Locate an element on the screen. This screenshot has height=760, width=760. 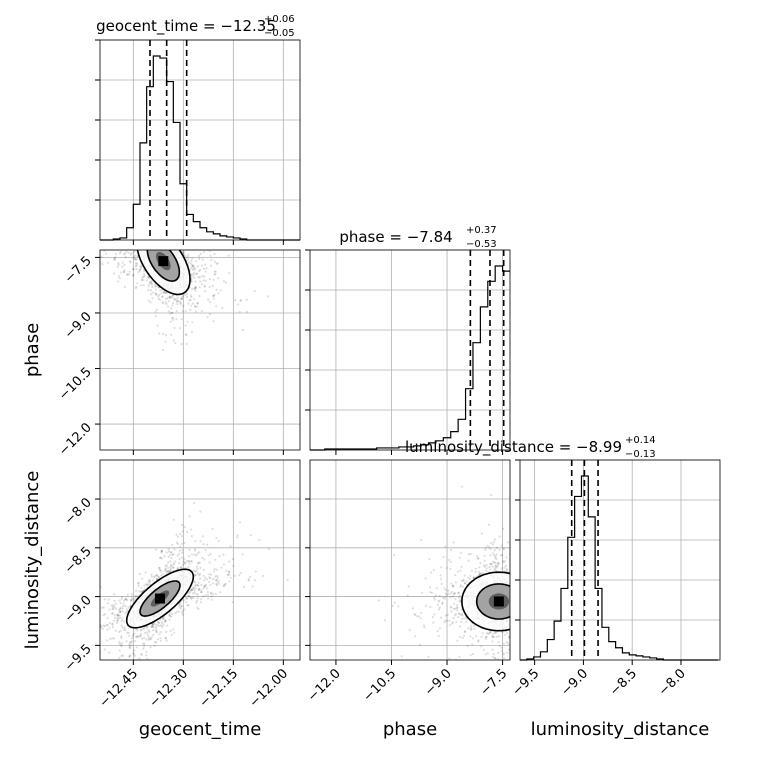
xtick-label: −7.5 is located at coordinates (493, 682).